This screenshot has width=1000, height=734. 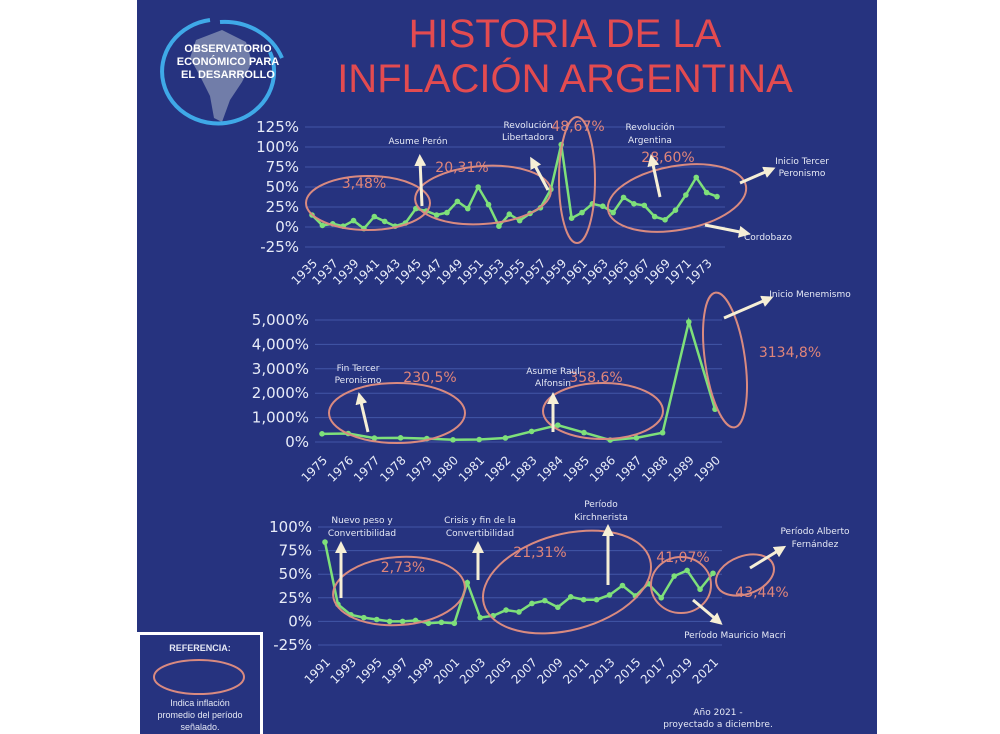 What do you see at coordinates (280, 320) in the screenshot?
I see `y-tick-label: 5,000%` at bounding box center [280, 320].